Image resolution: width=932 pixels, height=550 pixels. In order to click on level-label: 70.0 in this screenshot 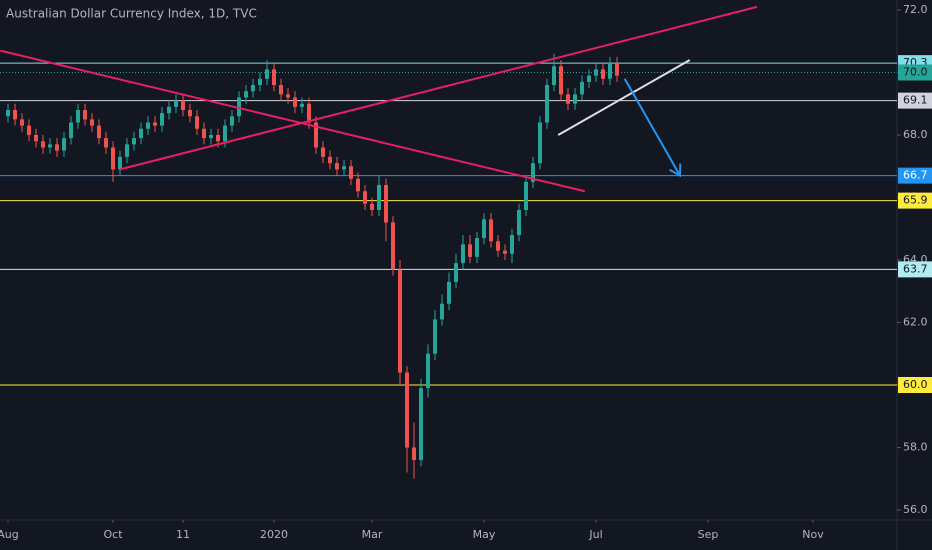, I will do `click(915, 72)`.